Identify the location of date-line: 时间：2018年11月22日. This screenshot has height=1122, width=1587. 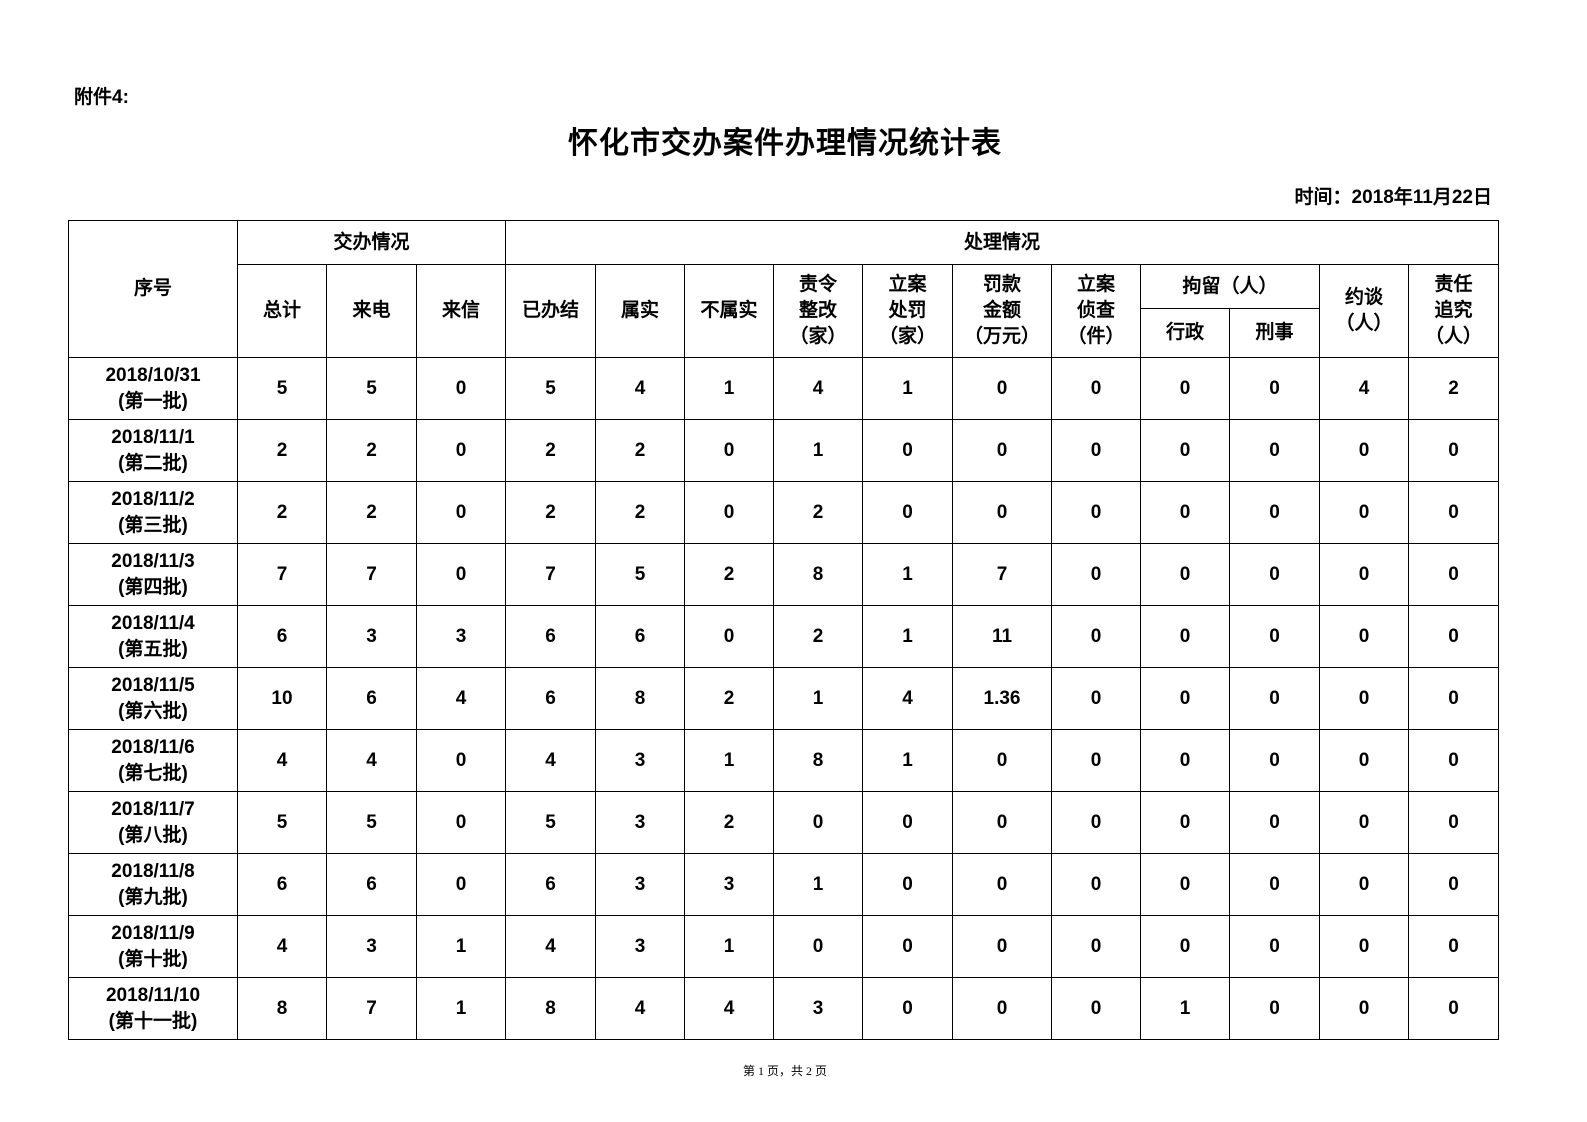
(1393, 197).